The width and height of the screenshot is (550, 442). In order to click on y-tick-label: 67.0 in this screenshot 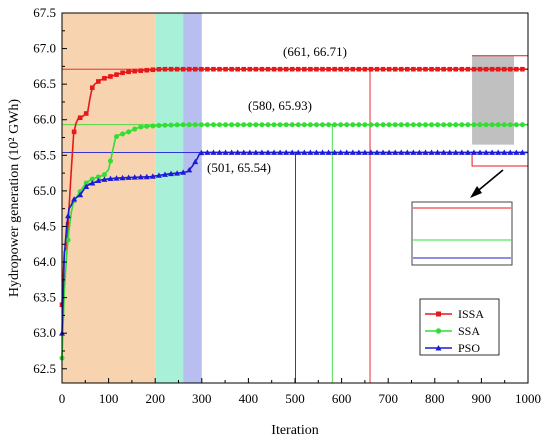, I will do `click(44, 48)`.